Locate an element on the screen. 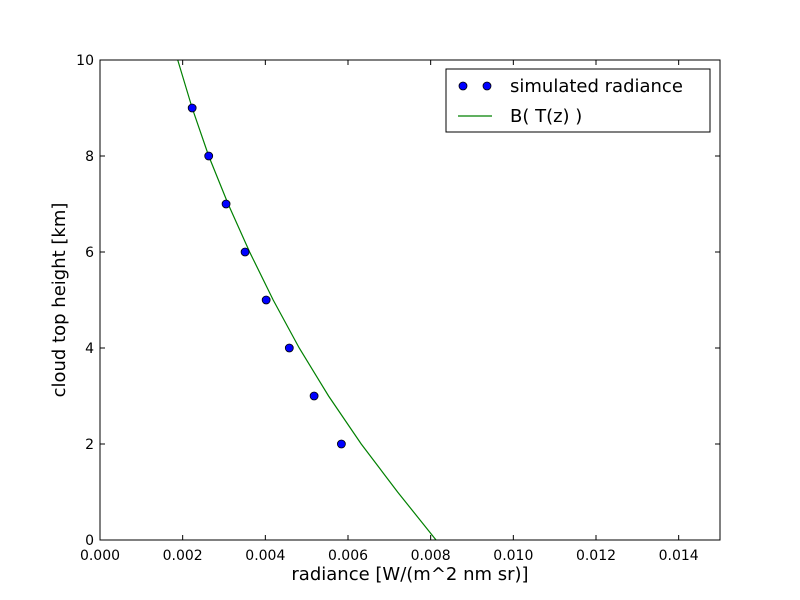  x-tick-label: 0.000 is located at coordinates (100, 556).